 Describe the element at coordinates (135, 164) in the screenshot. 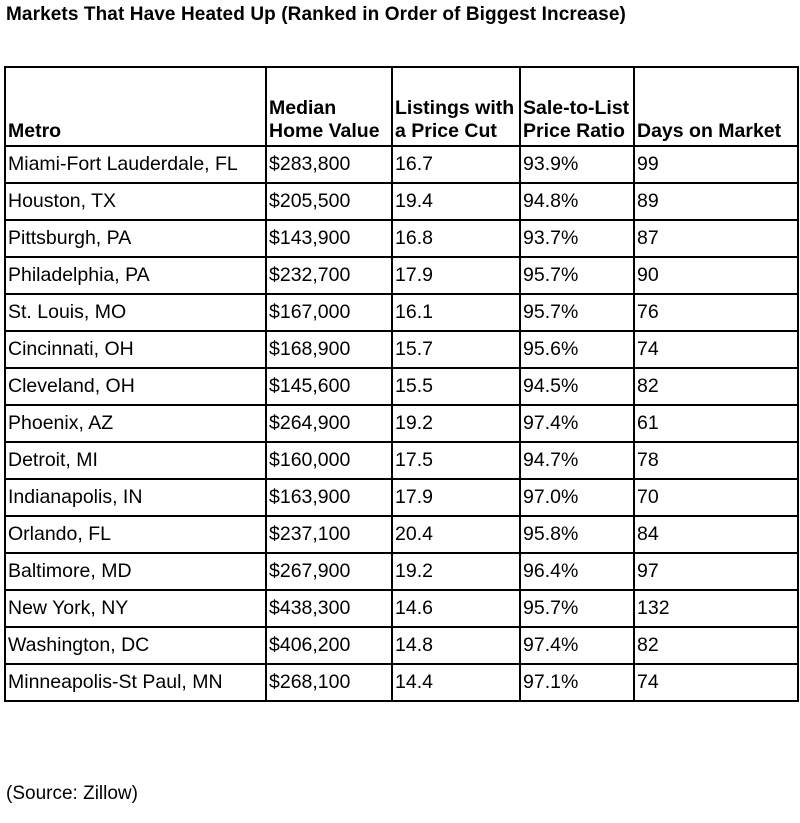

I see `metro-cell: Miami-Fort Lauderdale, FL` at that location.